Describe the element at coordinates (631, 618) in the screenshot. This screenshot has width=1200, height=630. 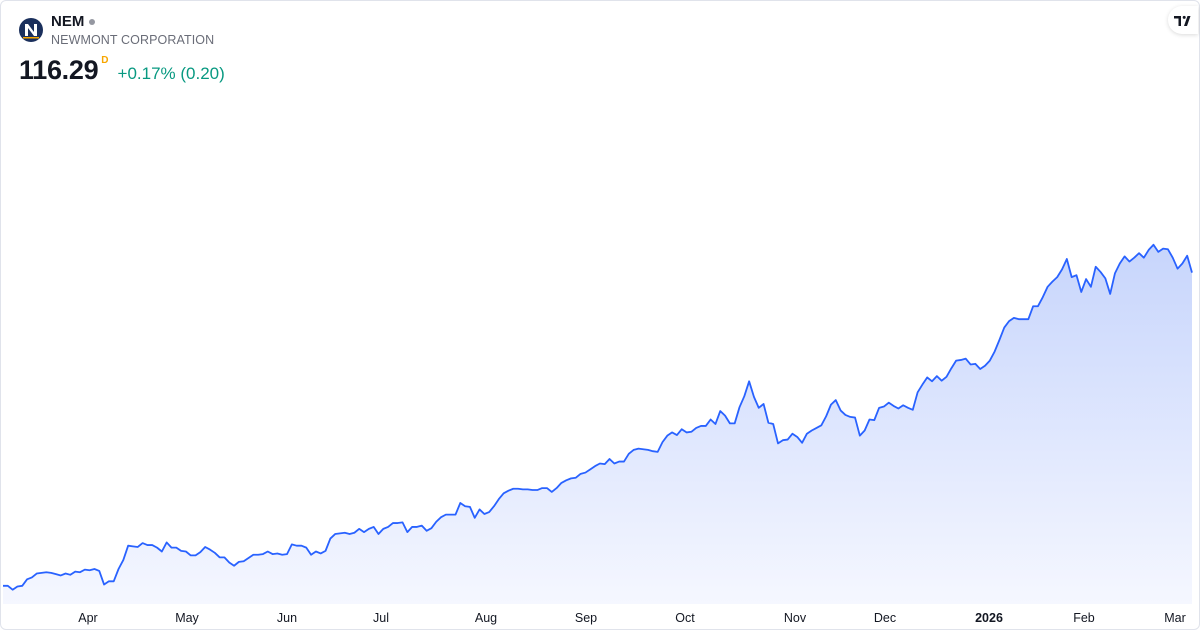
I see `x-axis: Apr May Jun Jul Aug Sep Oct Nov Dec 2026 Feb Mar` at that location.